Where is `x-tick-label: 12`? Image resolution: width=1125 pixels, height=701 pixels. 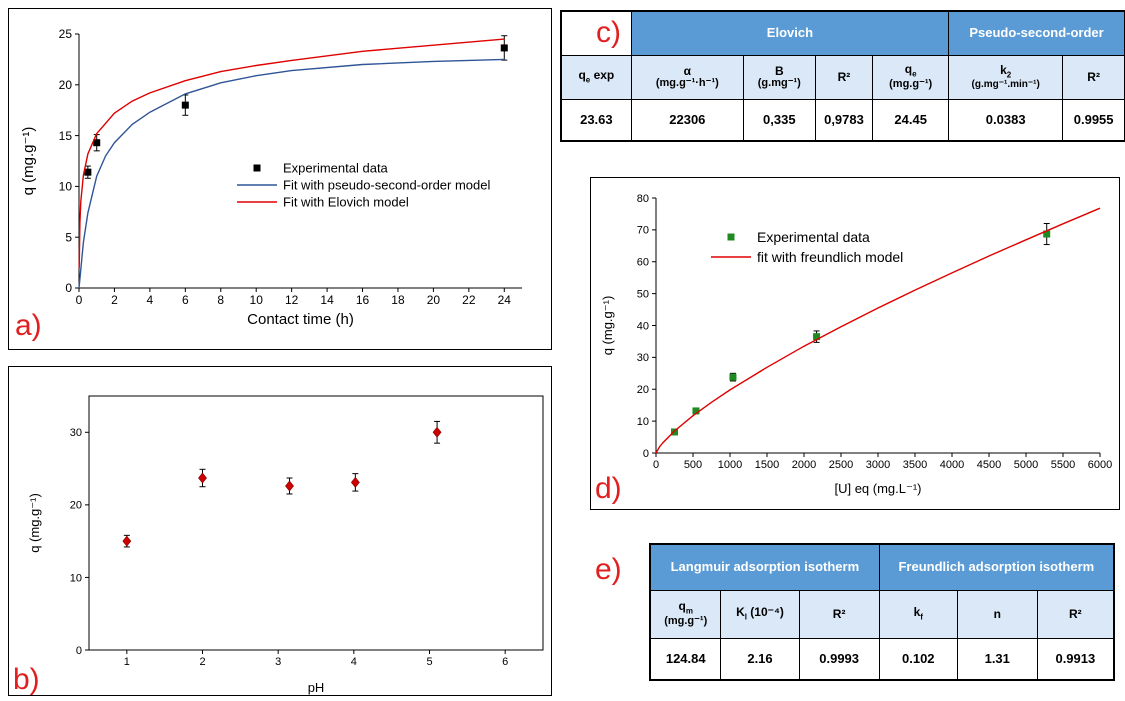 x-tick-label: 12 is located at coordinates (292, 300).